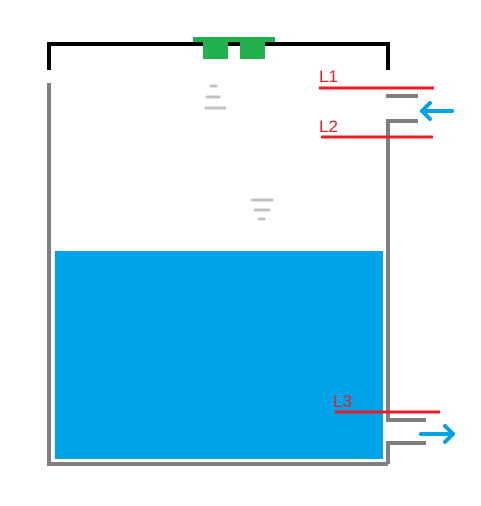 This screenshot has height=506, width=481. Describe the element at coordinates (437, 434) in the screenshot. I see `arrow-right-icon` at that location.